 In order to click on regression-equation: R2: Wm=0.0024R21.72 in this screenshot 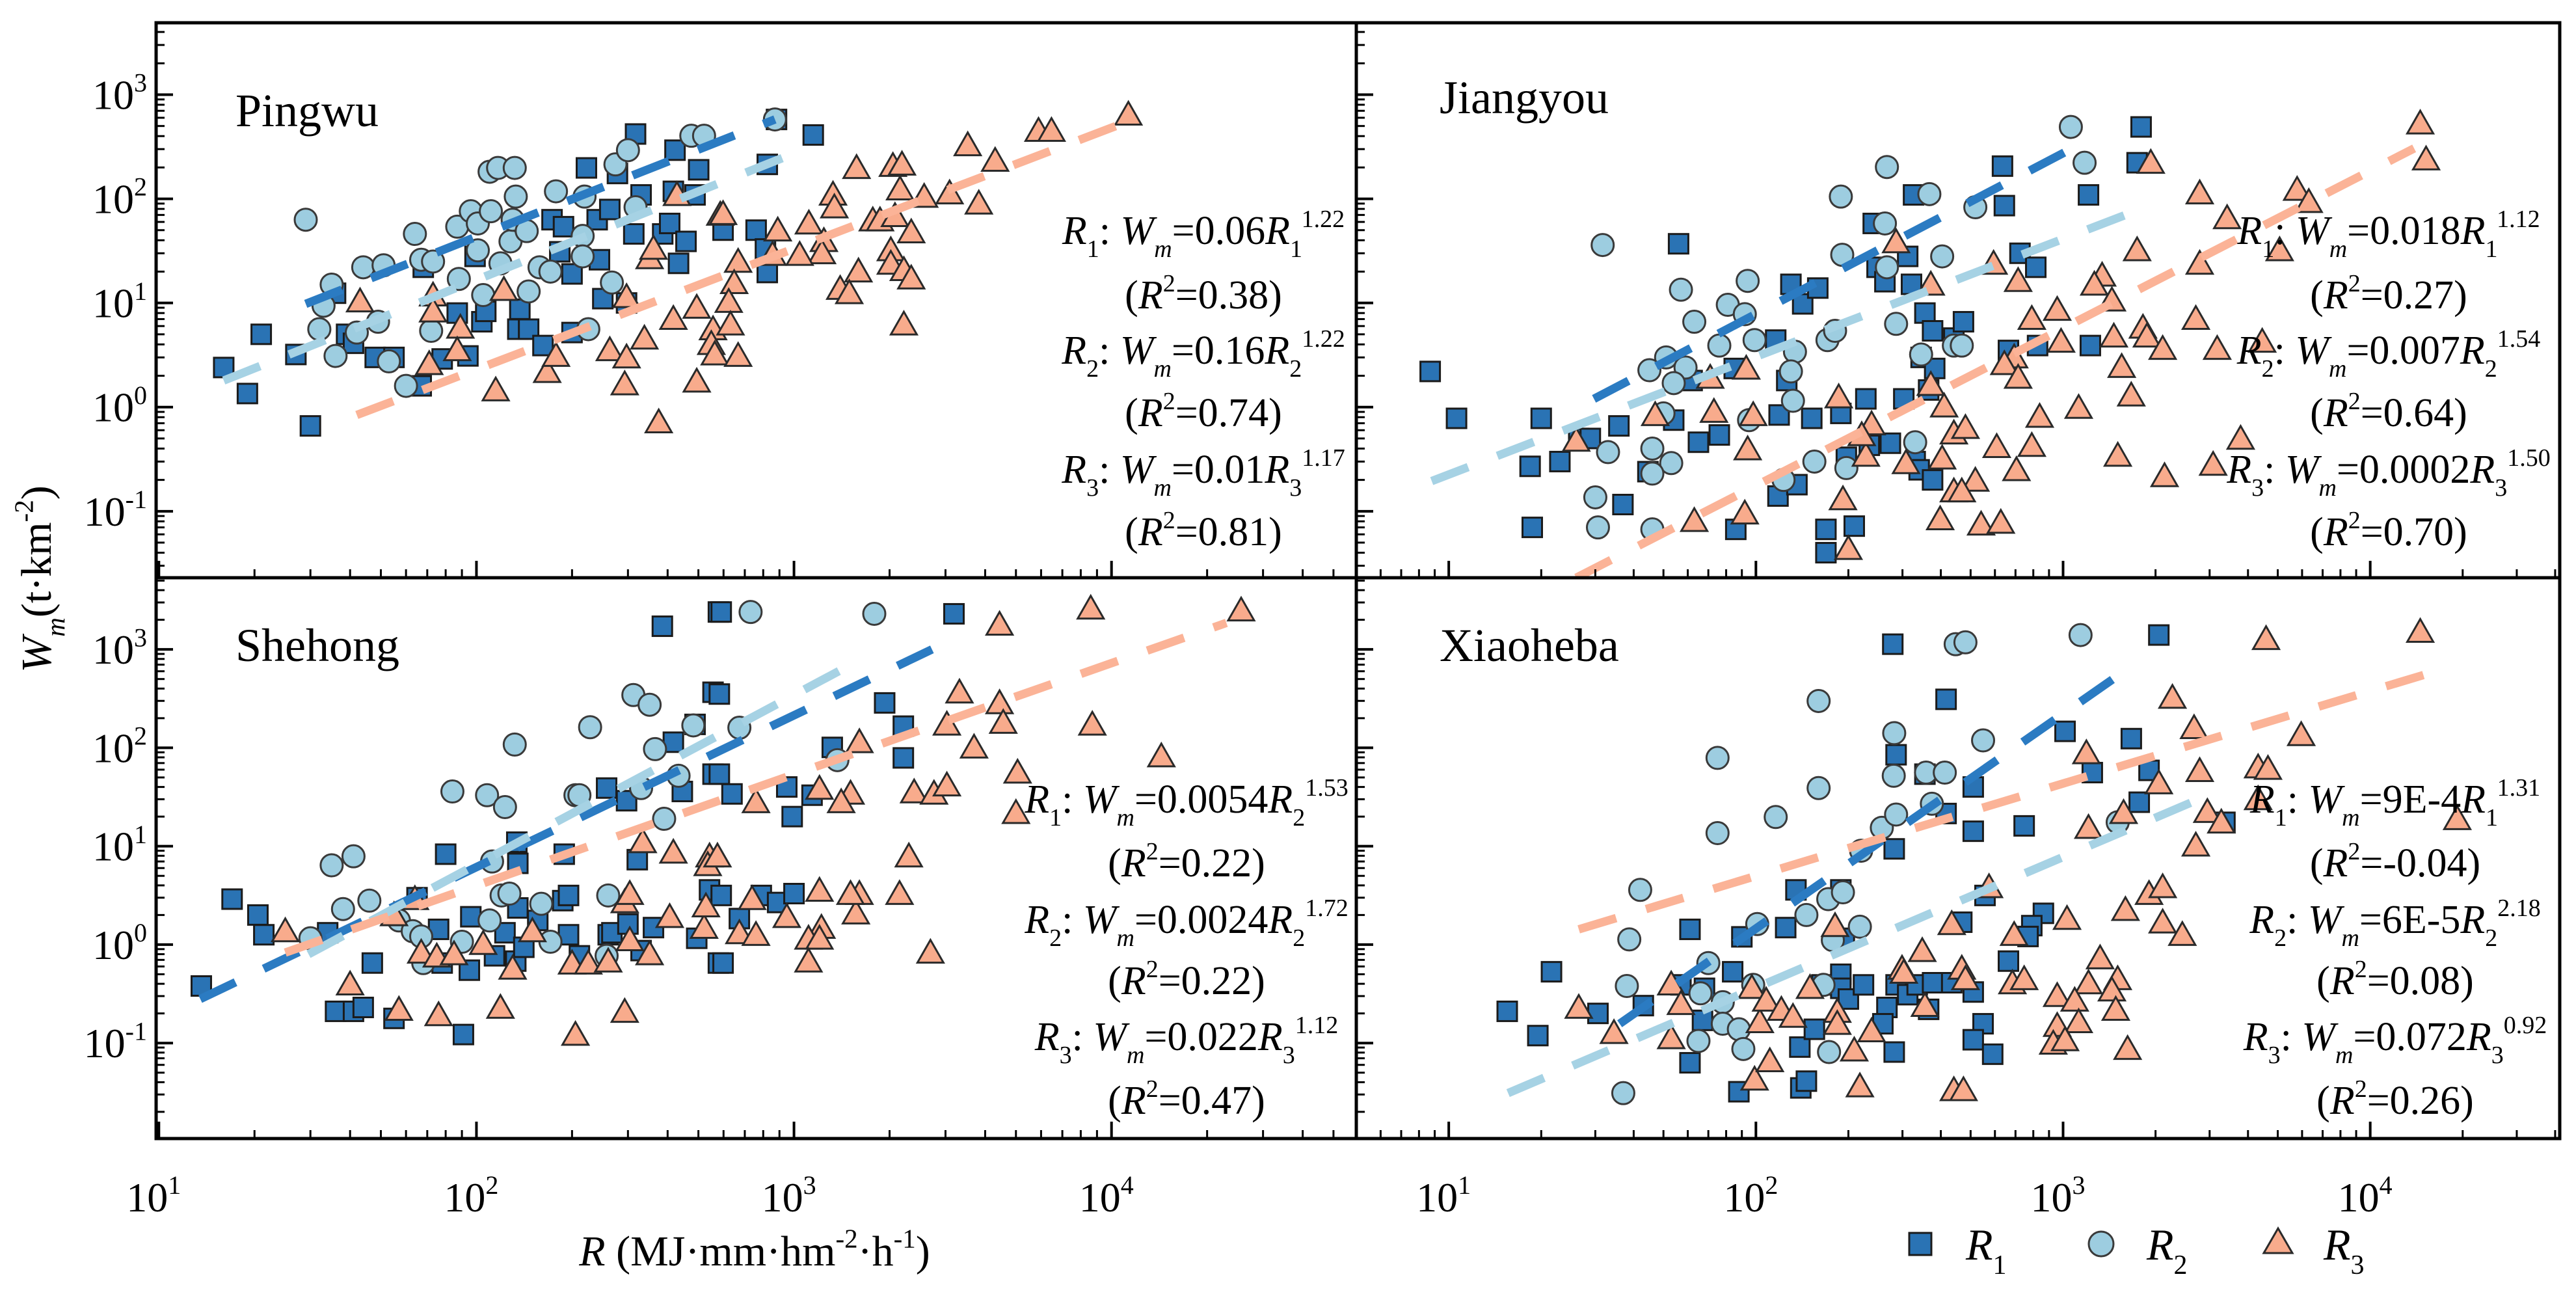, I will do `click(1186, 923)`.